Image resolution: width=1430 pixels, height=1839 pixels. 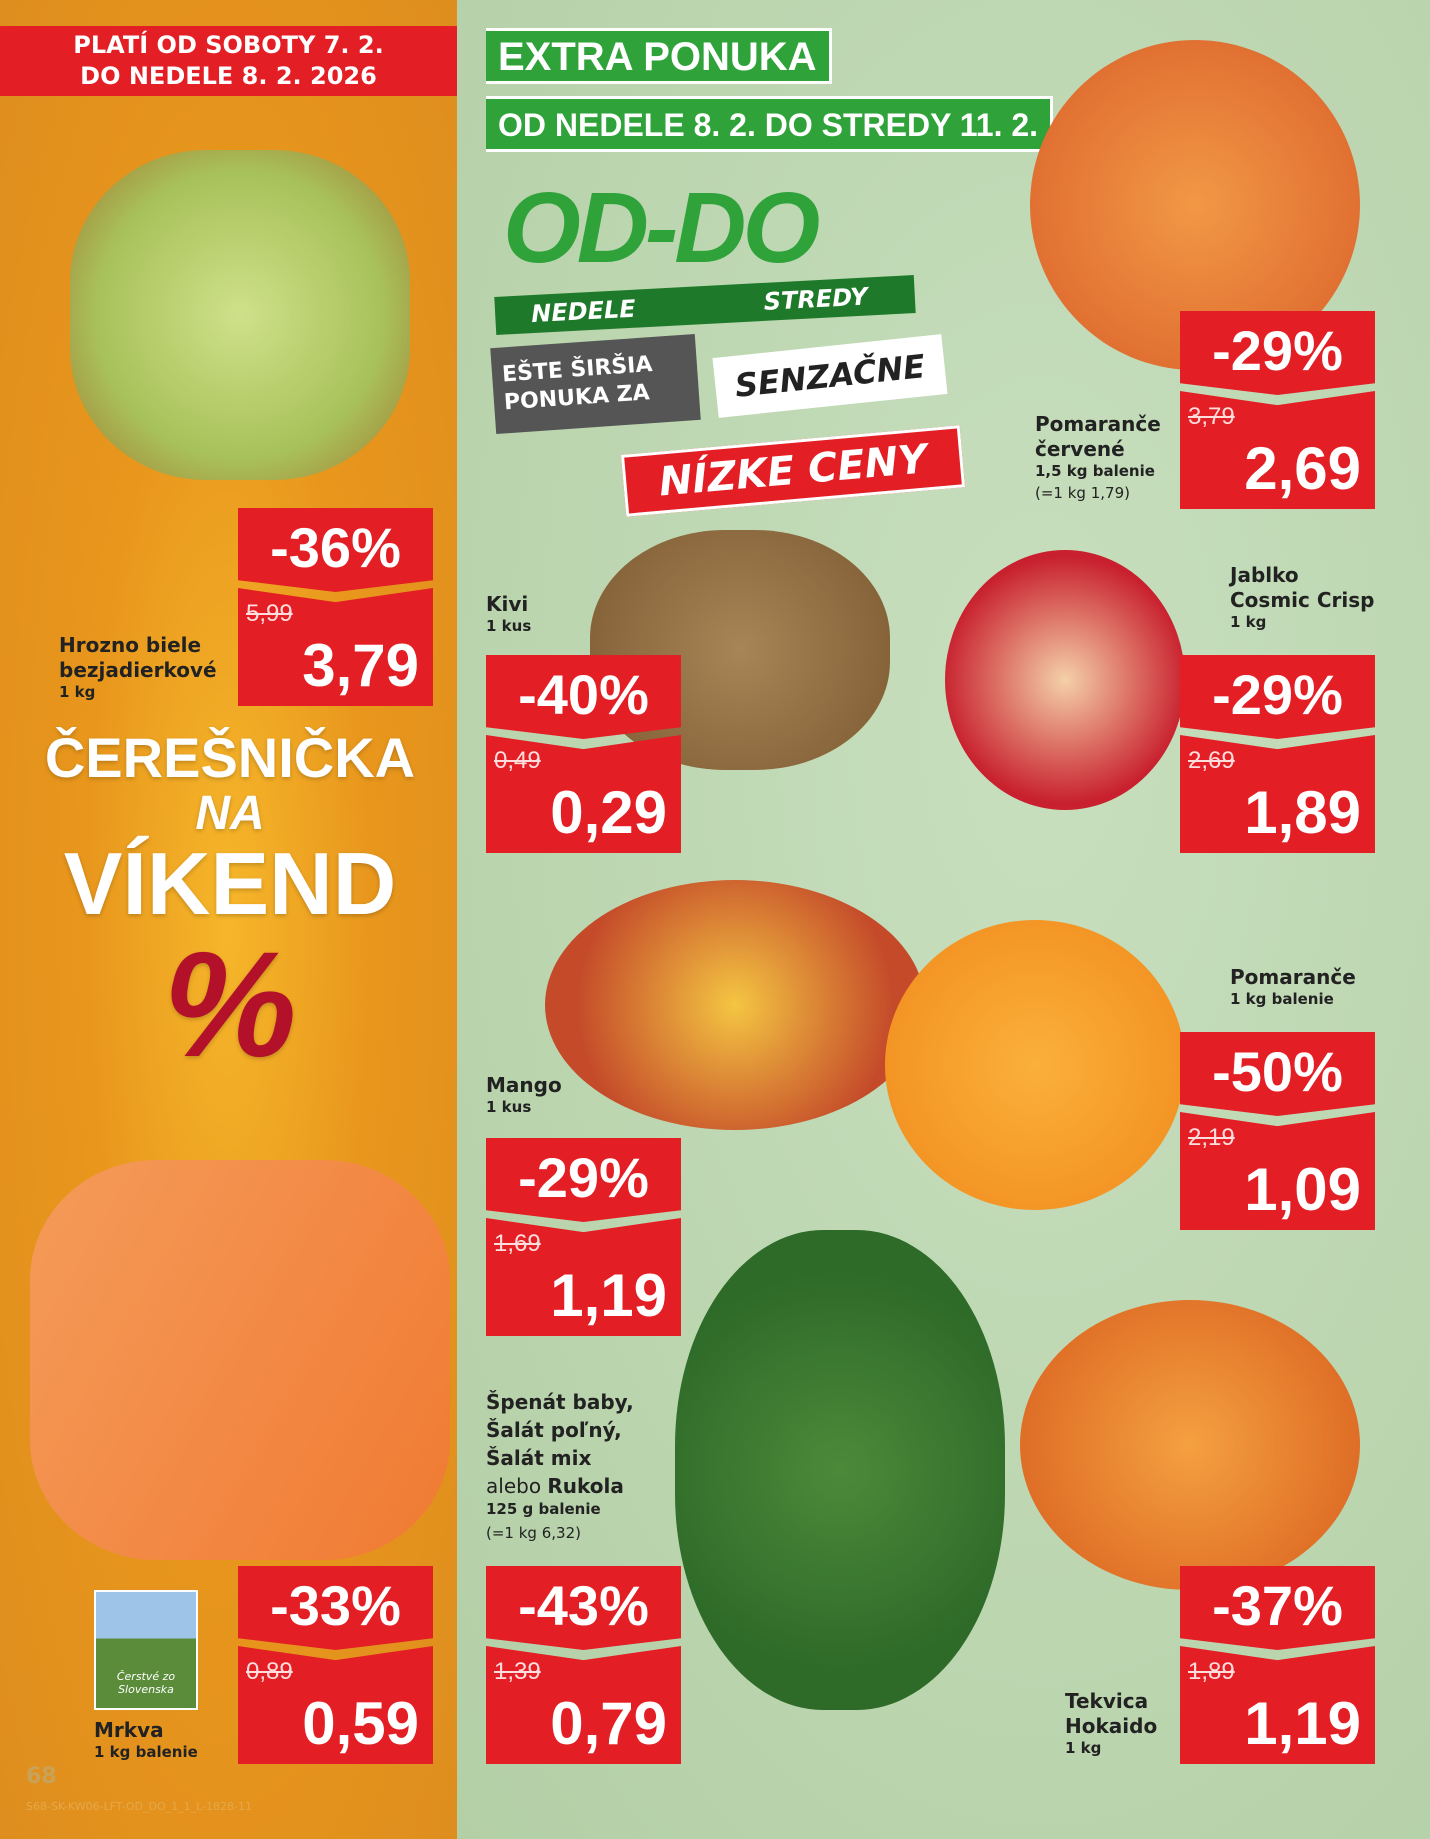 I want to click on product-name: Kivi, so click(x=507, y=604).